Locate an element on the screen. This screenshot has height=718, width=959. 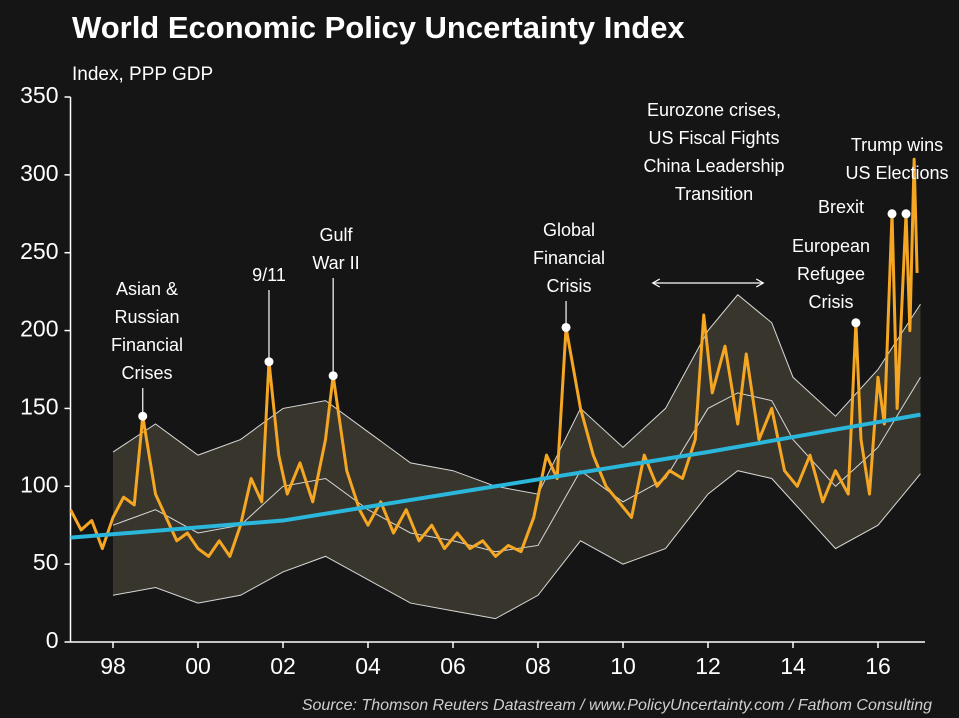
y-tick-label: 250 is located at coordinates (39, 251).